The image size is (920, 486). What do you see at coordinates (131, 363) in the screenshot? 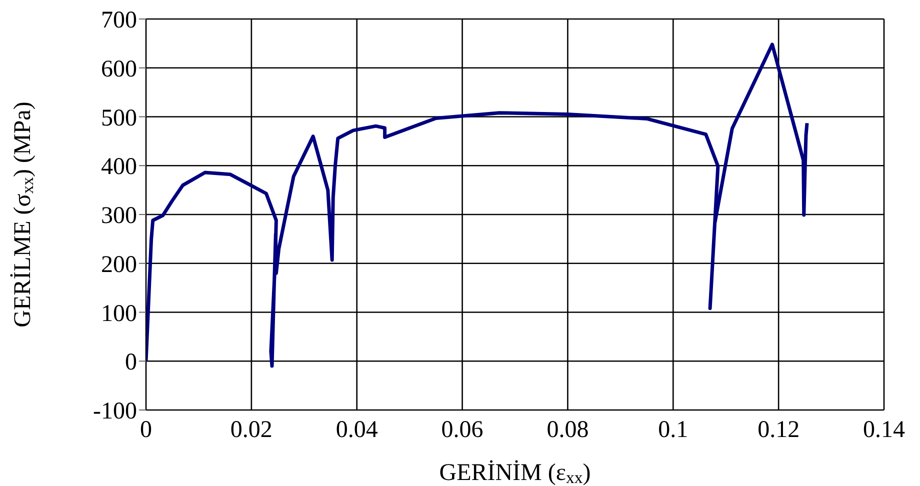
I see `y-tick-label: 0` at bounding box center [131, 363].